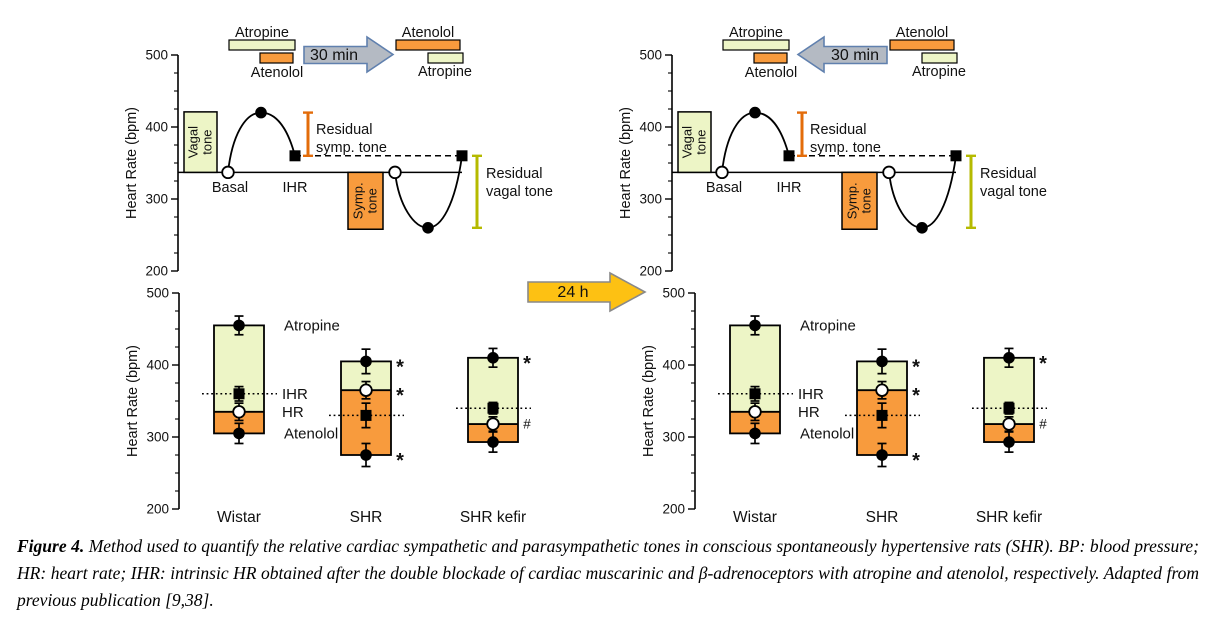  What do you see at coordinates (358, 200) in the screenshot?
I see `svg-text: Symp.` at bounding box center [358, 200].